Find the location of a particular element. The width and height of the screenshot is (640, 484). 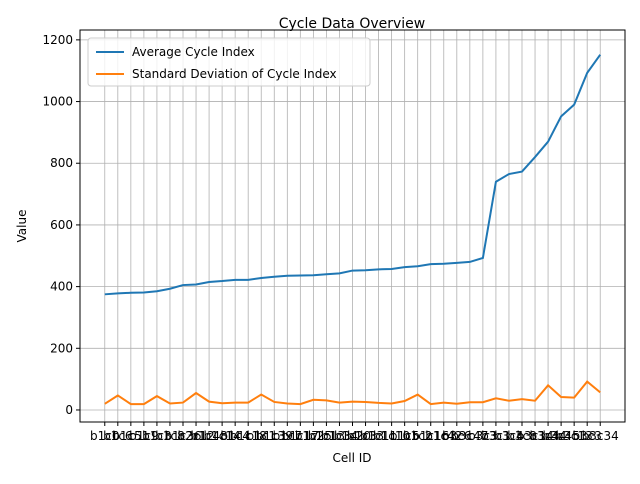

y-tick-label: 200 is located at coordinates (61, 348).